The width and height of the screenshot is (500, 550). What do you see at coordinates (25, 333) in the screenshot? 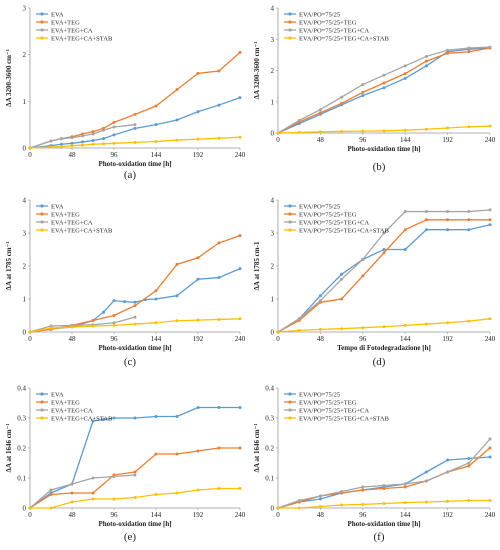
I see `y-tick-label: 0` at bounding box center [25, 333].